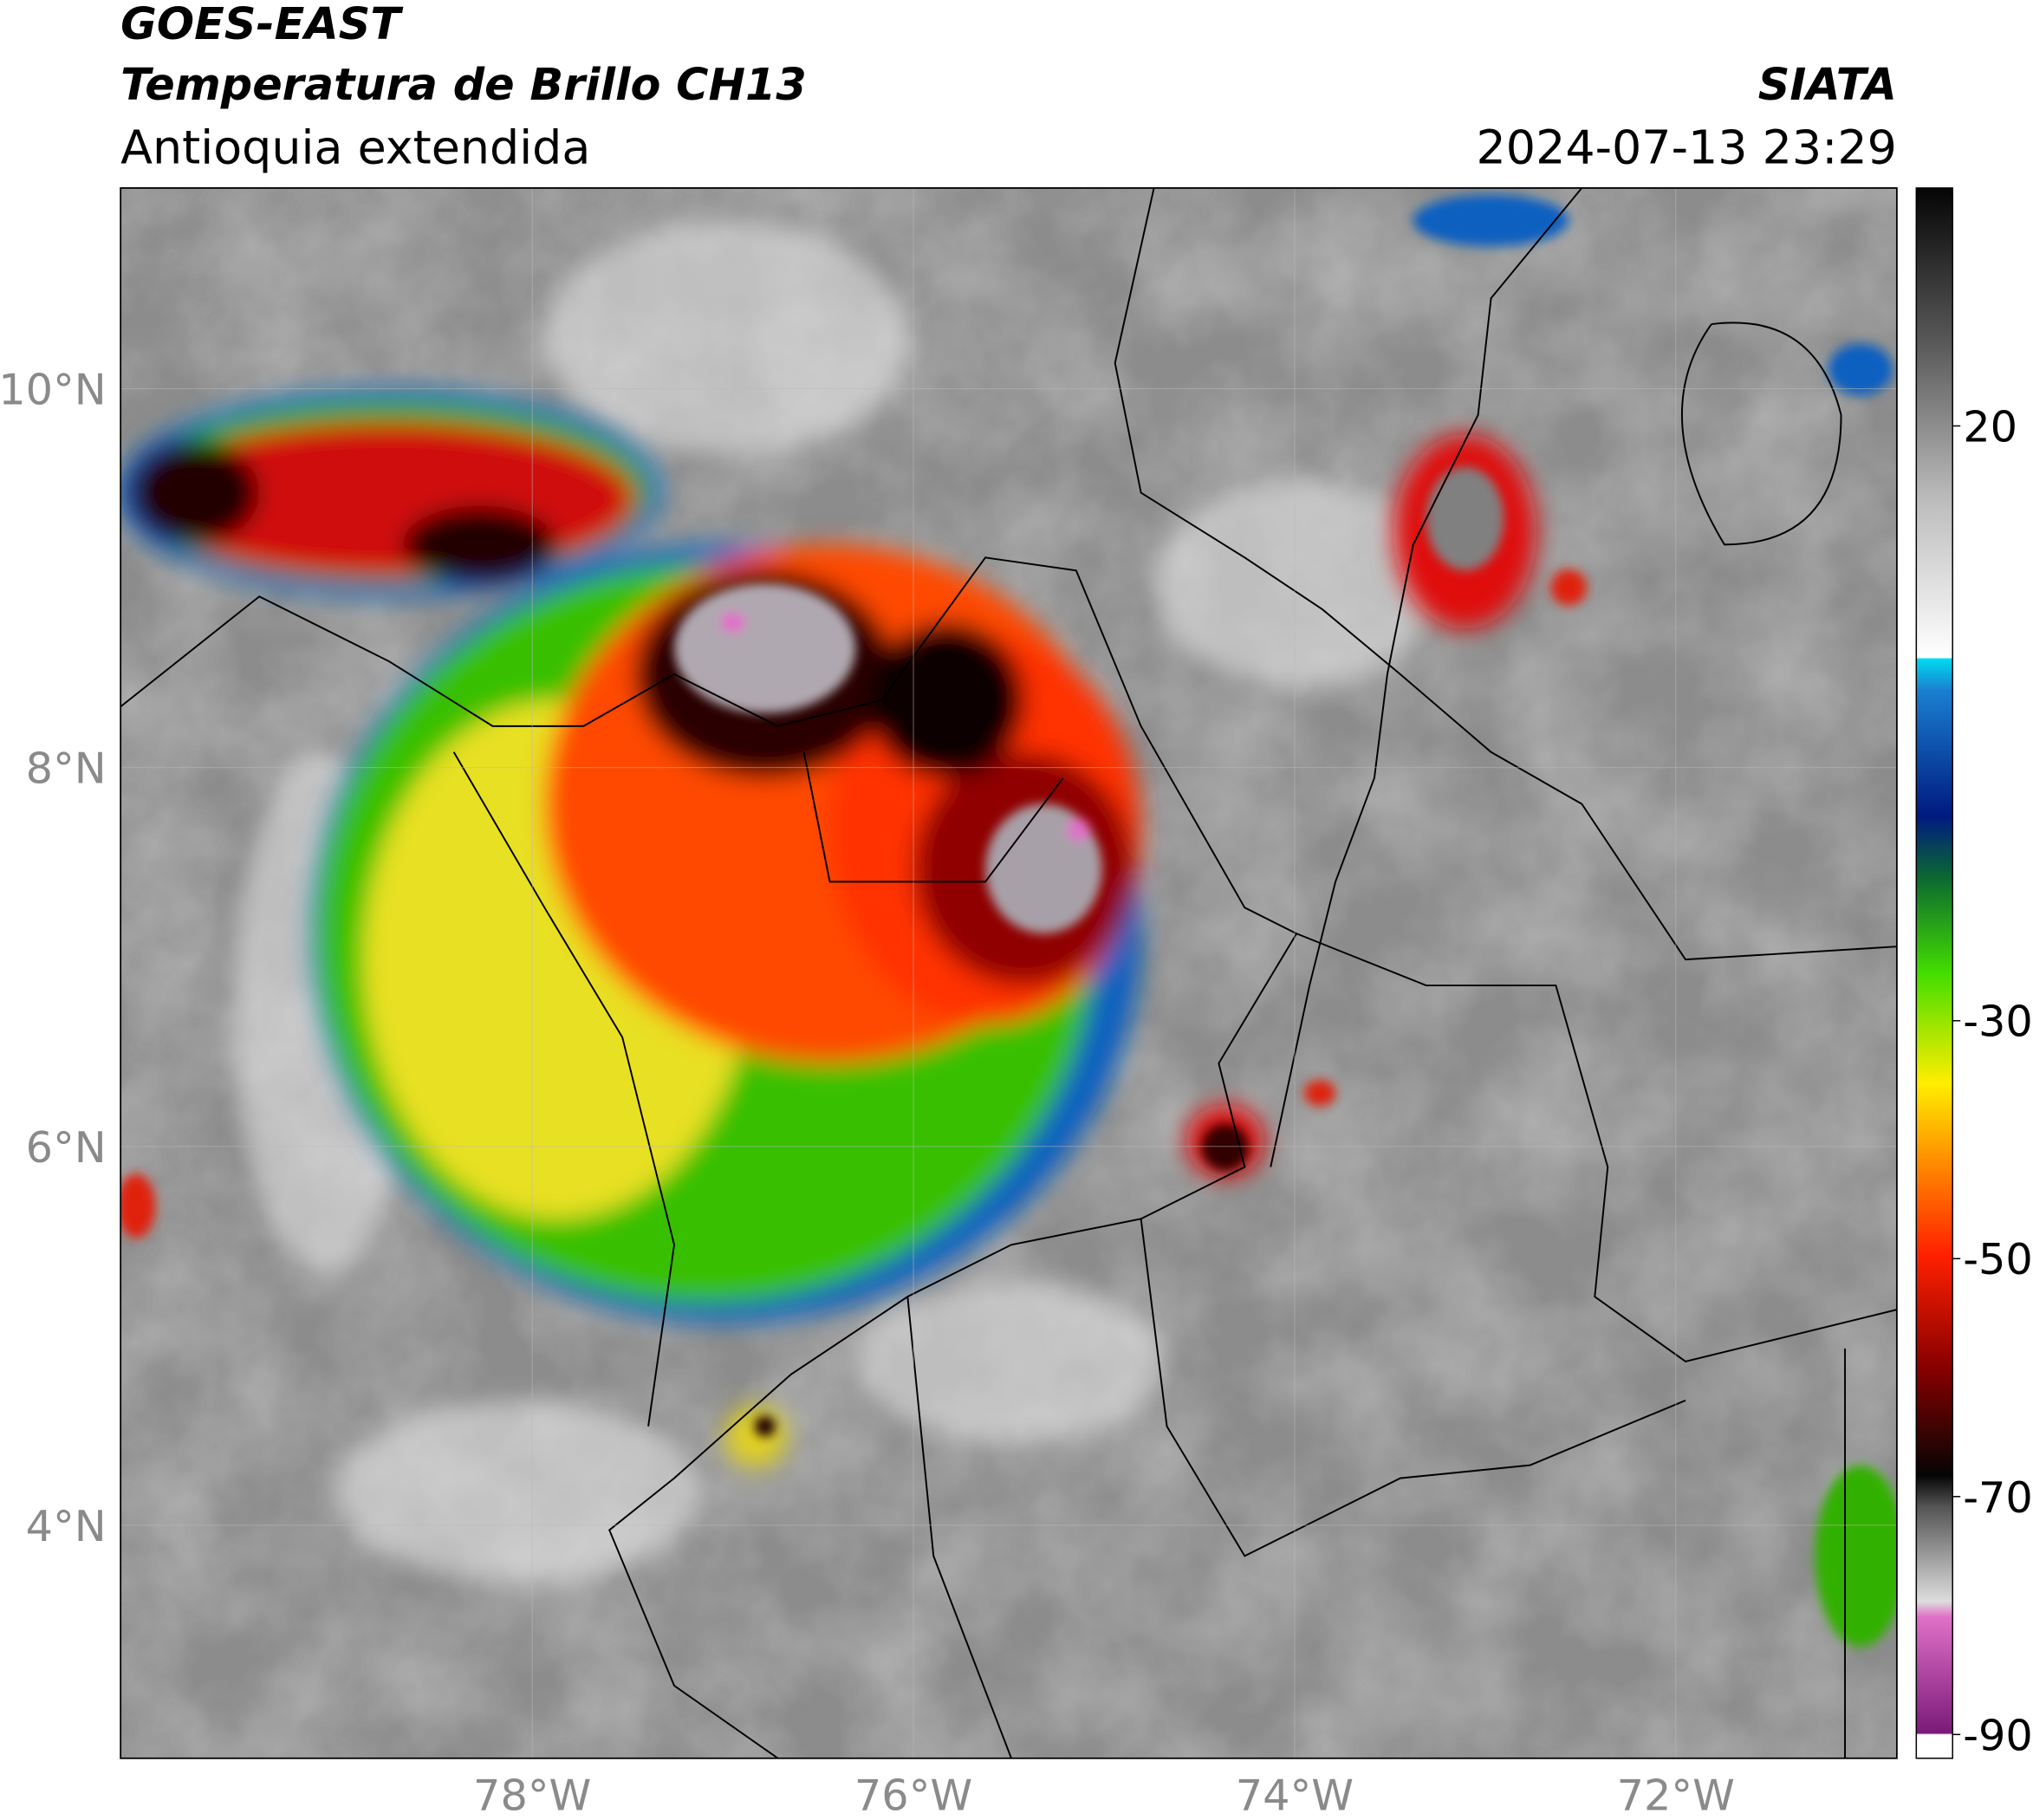  Describe the element at coordinates (355, 147) in the screenshot. I see `region-subtitle: Antioquia extendida` at that location.